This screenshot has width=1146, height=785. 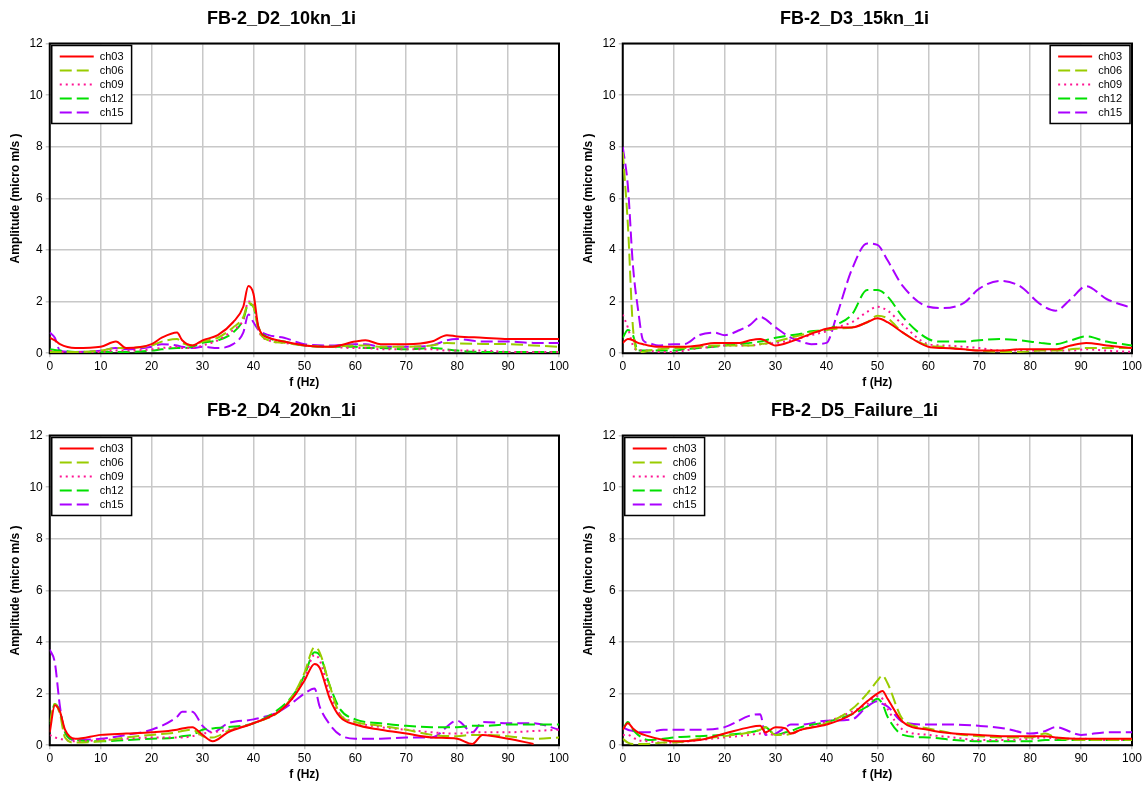 I want to click on chart-title: FB-2_D3_15kn_1i, so click(x=854, y=17).